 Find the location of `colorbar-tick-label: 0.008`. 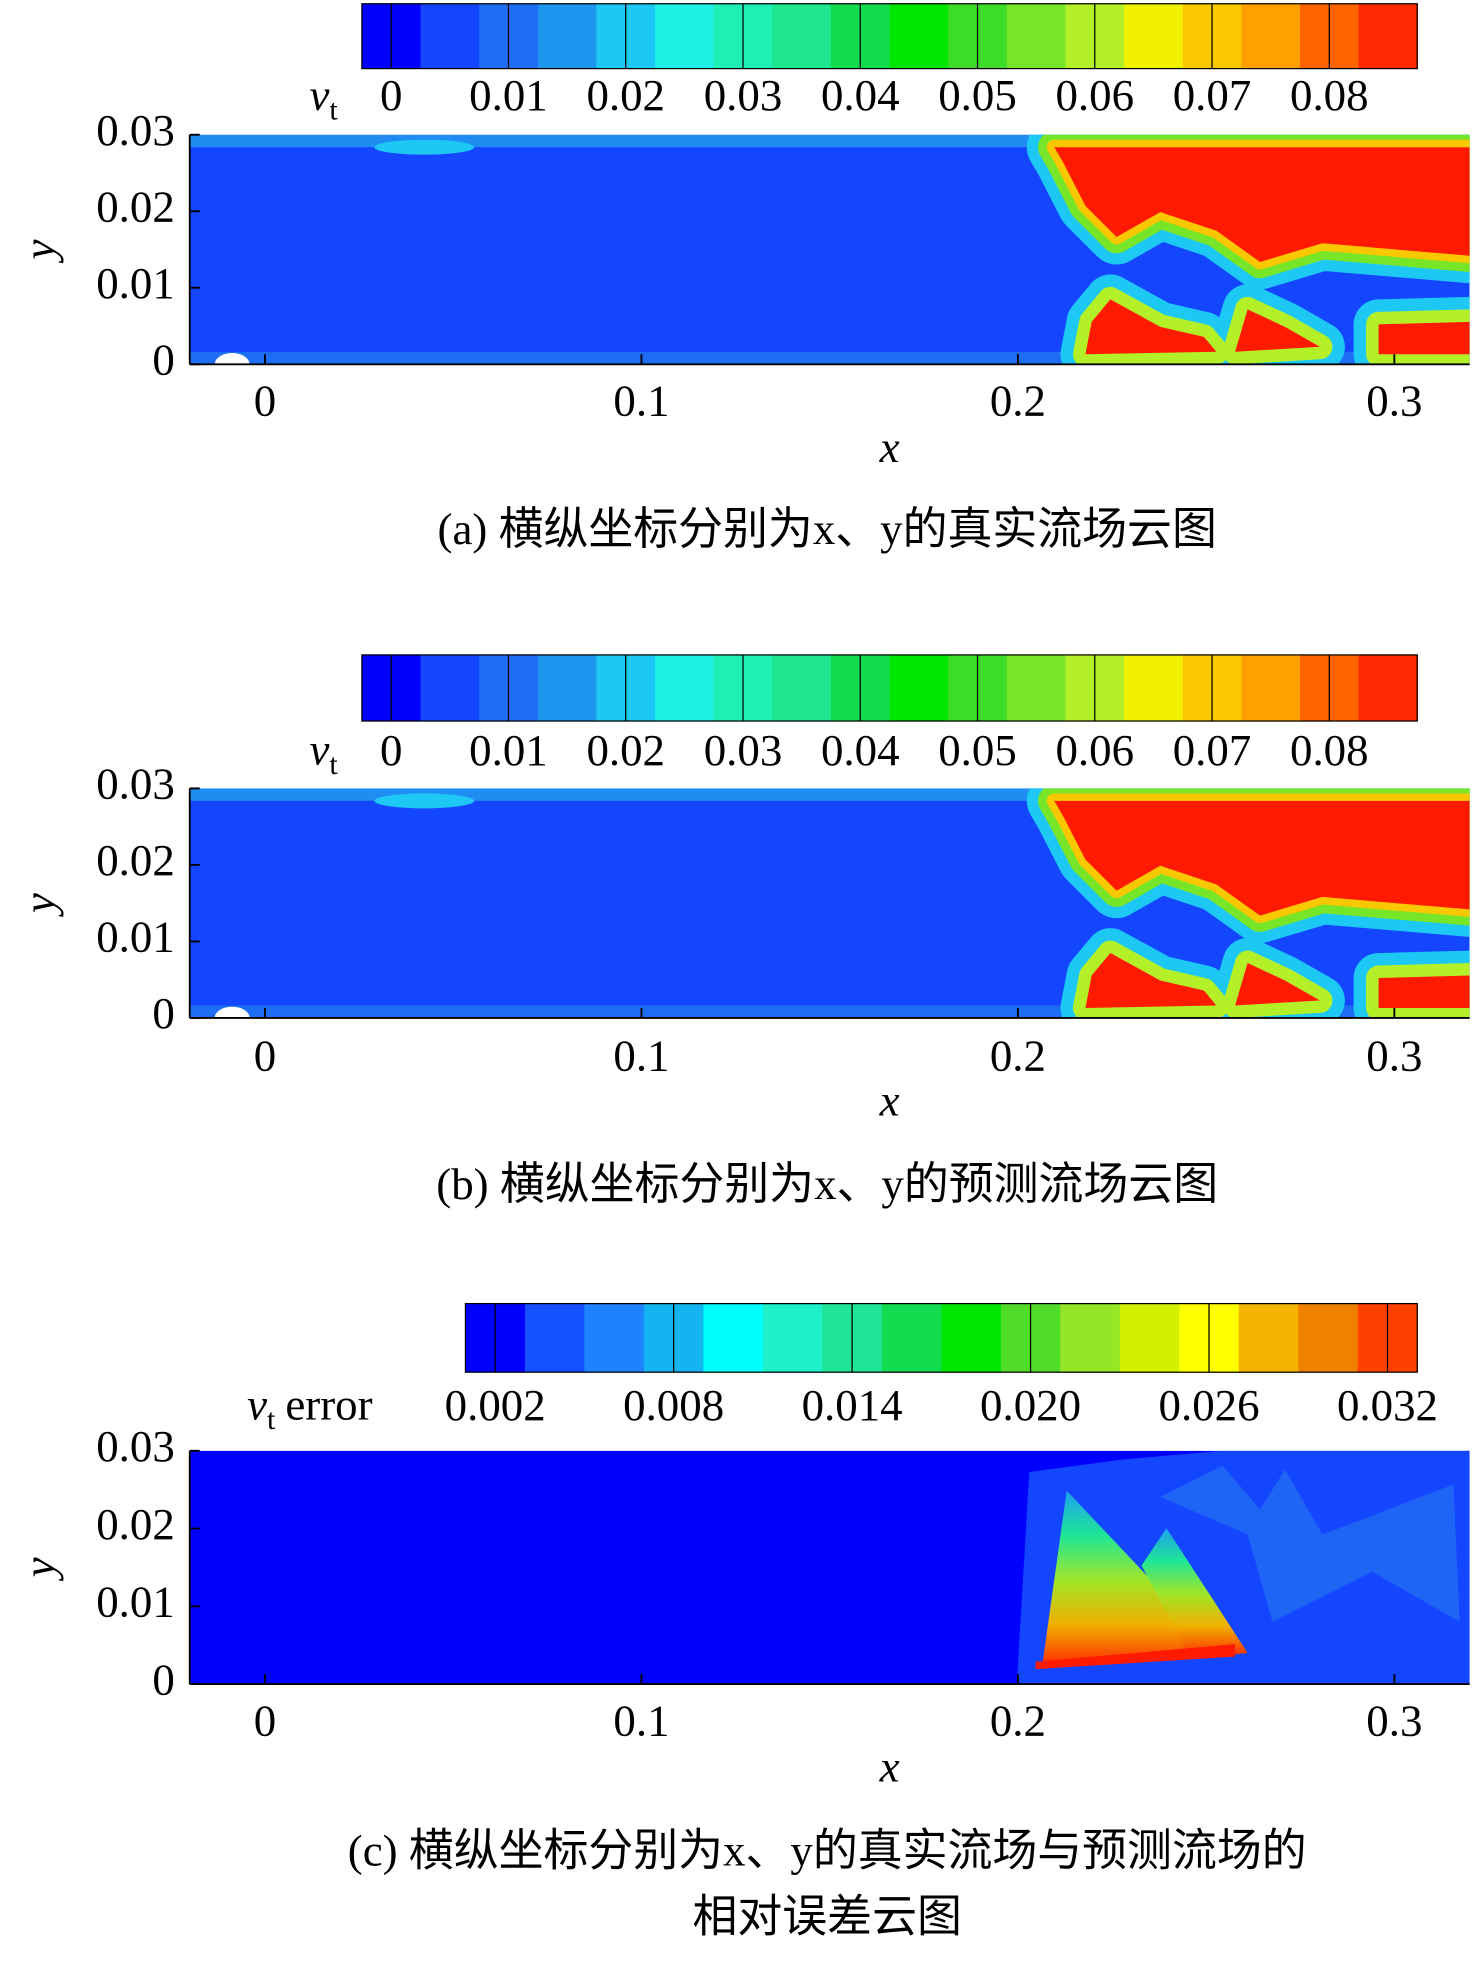

colorbar-tick-label: 0.008 is located at coordinates (673, 1405).